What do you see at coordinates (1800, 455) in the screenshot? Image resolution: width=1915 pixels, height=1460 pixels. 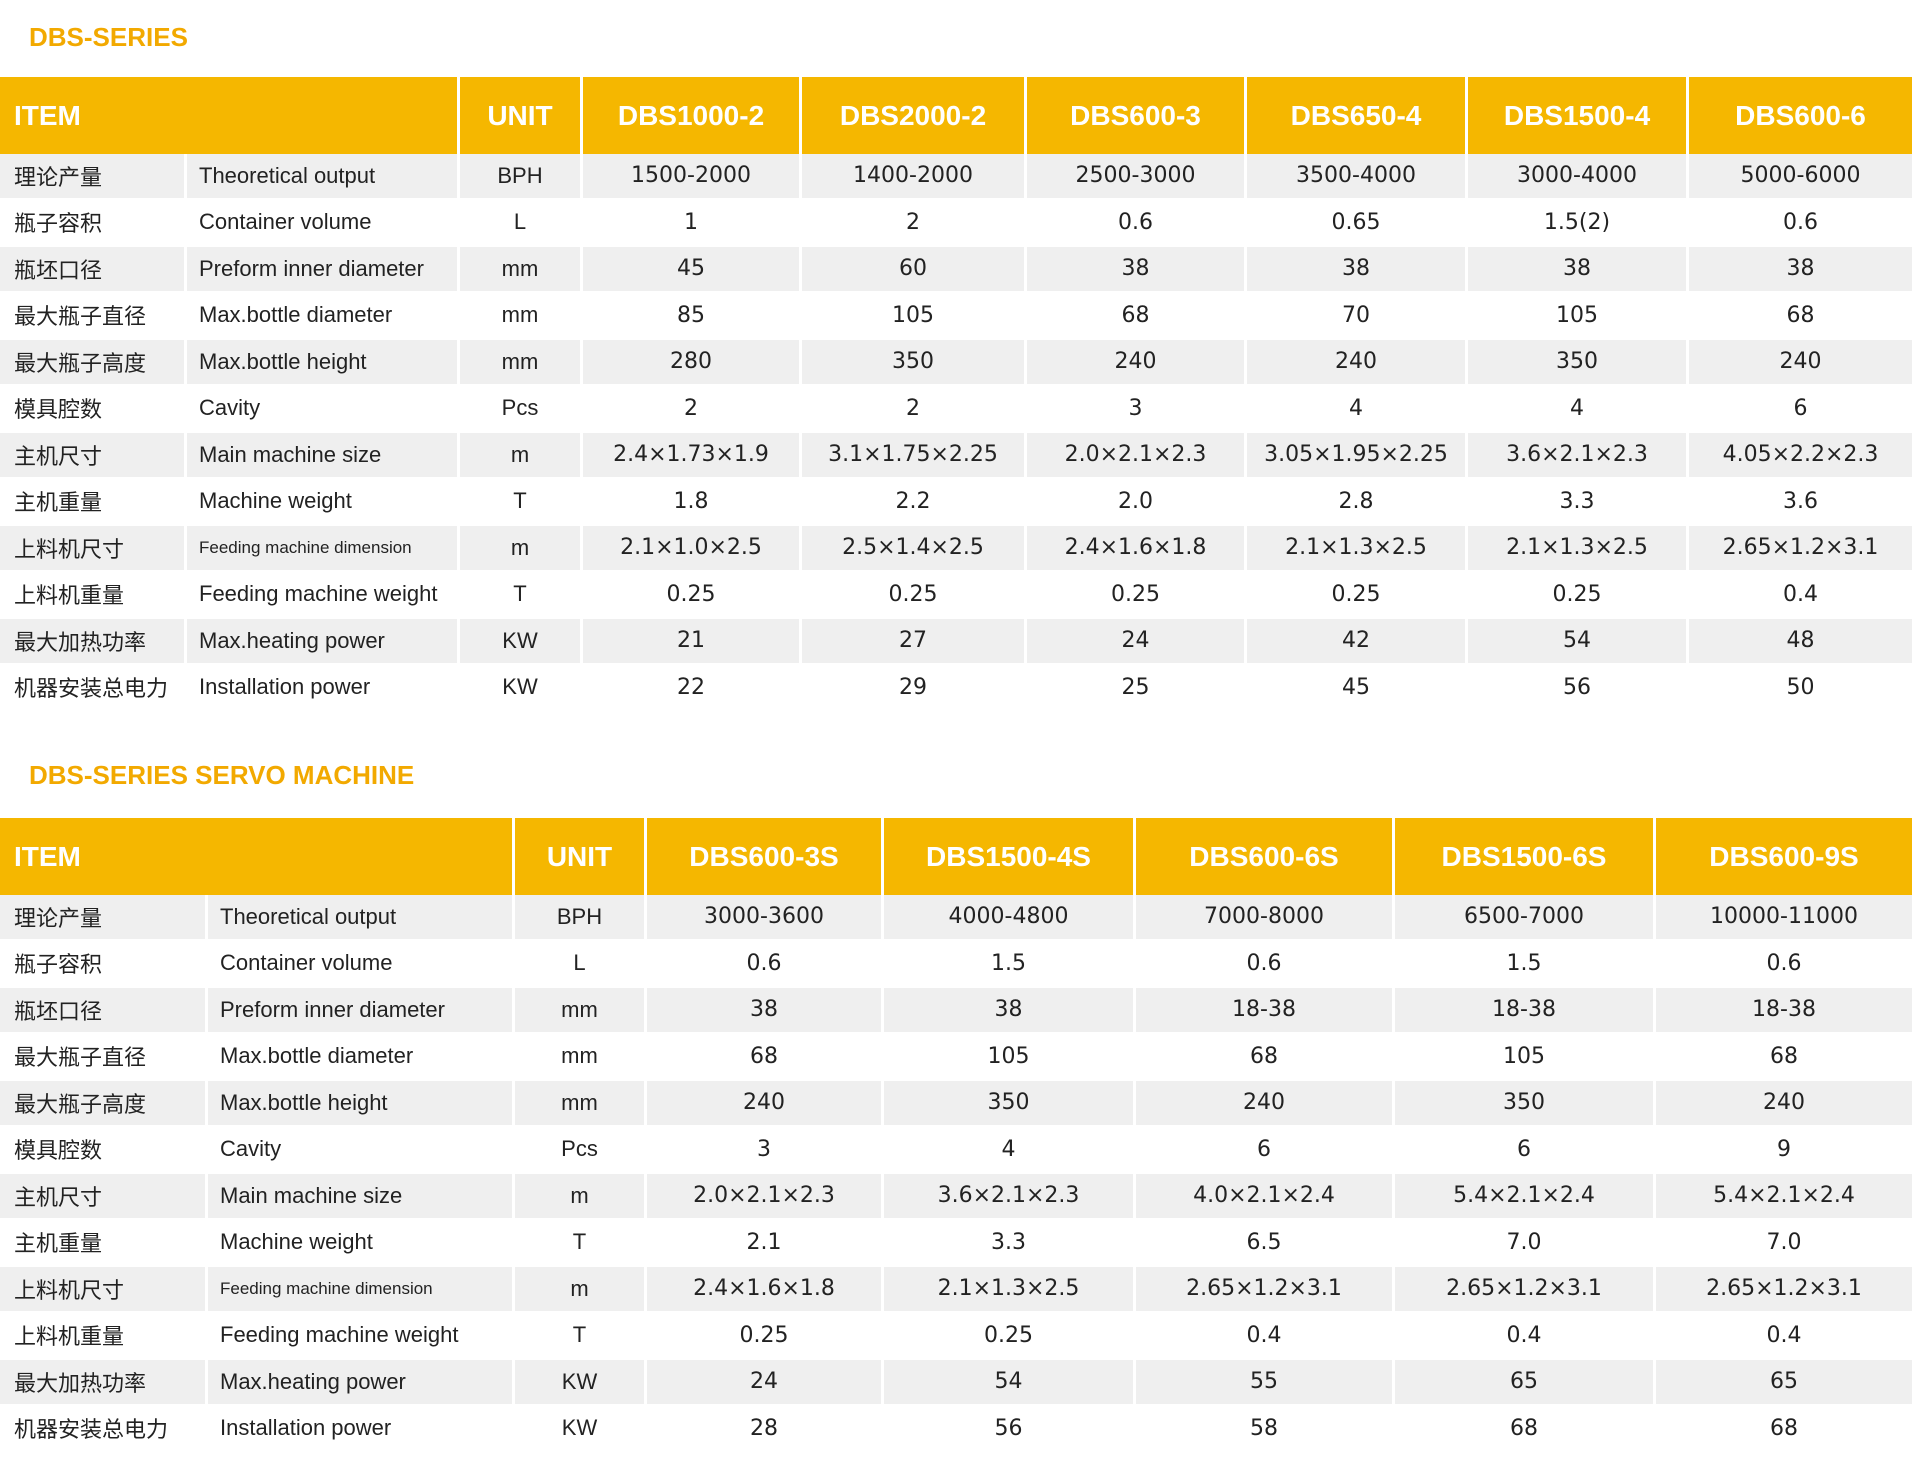 I see `cell-value: 4.05×2.2×2.3` at bounding box center [1800, 455].